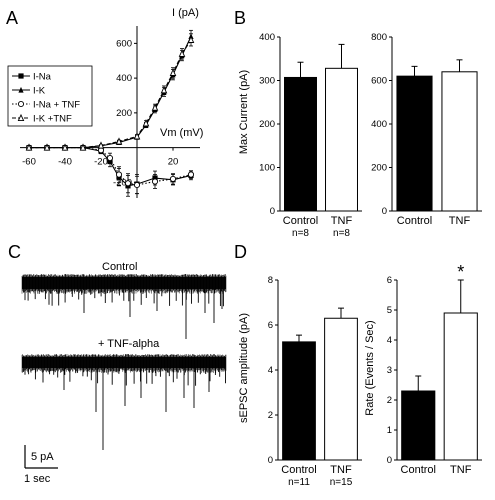 Image resolution: width=495 pixels, height=500 pixels. Describe the element at coordinates (389, 430) in the screenshot. I see `bar-y-tick-label: 1` at that location.